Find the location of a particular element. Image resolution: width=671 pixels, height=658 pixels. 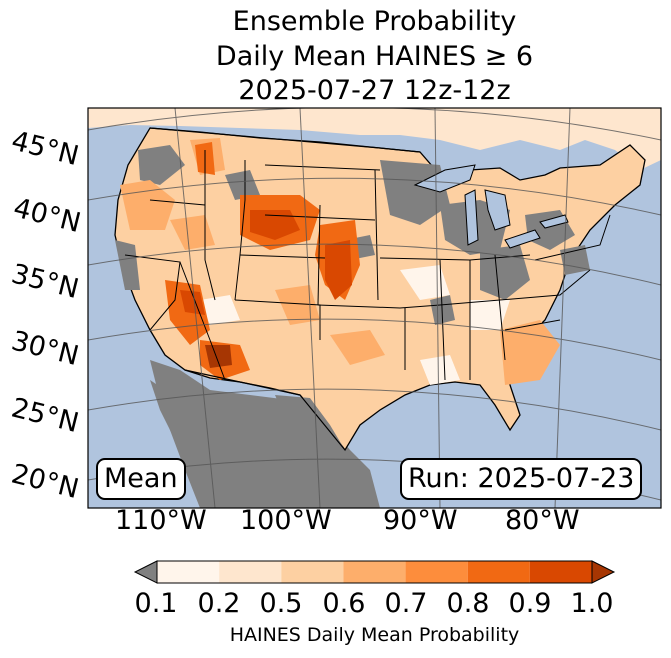

run-label: Run: 2025-07-23 is located at coordinates (521, 479).